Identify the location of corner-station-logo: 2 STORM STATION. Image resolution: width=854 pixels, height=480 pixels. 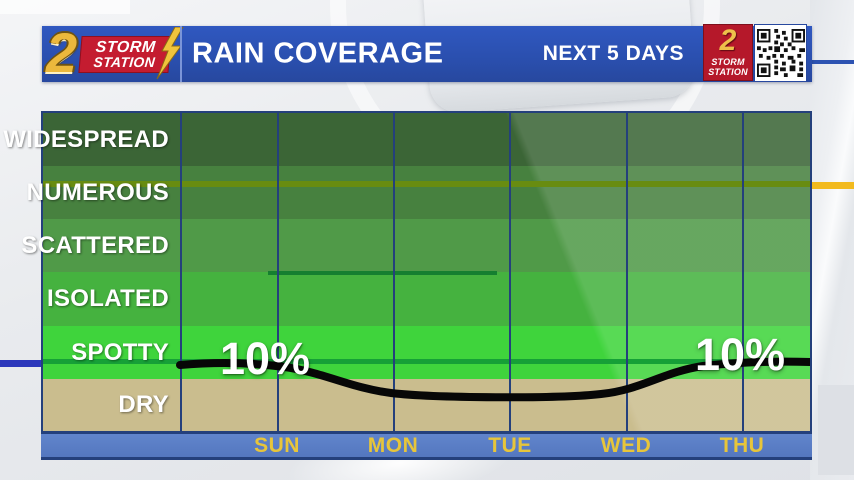
(728, 52).